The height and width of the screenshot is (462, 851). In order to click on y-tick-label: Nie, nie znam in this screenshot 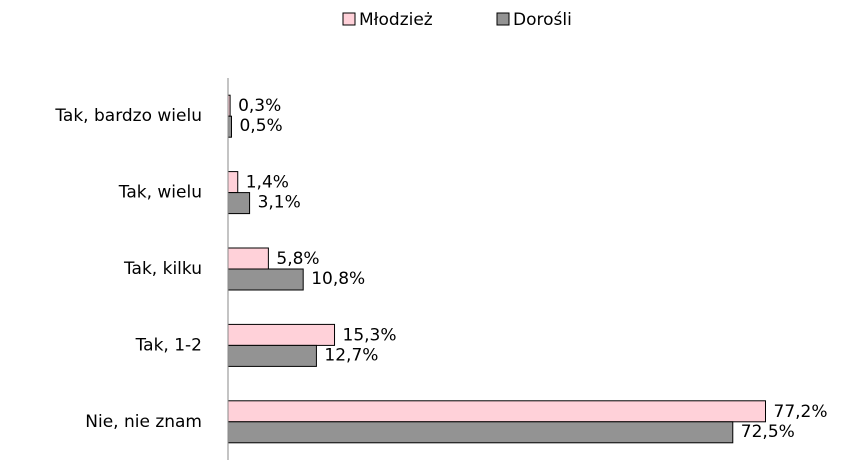, I will do `click(143, 422)`.